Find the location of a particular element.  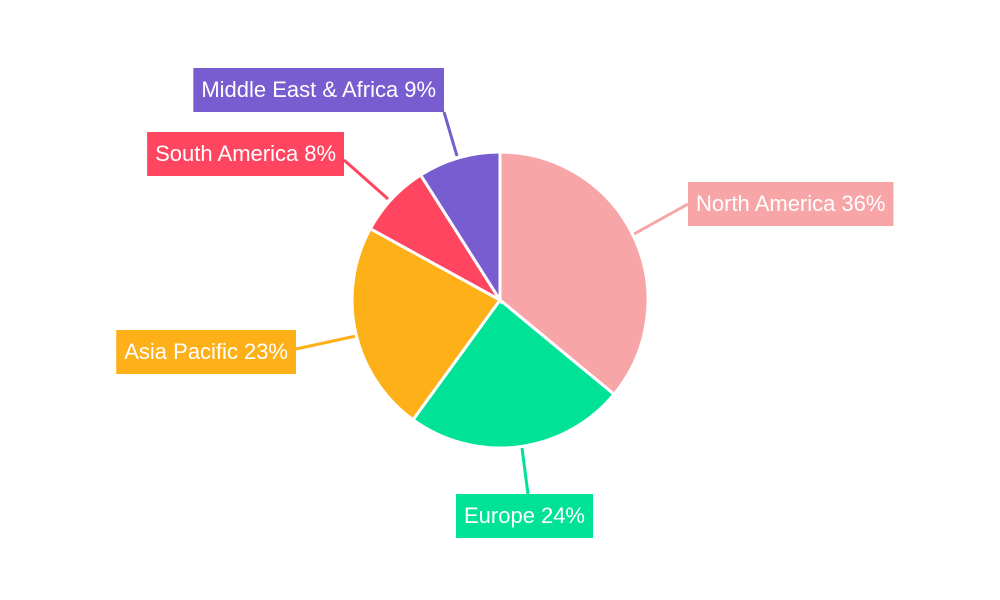

label-text: Asia Pacific 23% is located at coordinates (206, 351).